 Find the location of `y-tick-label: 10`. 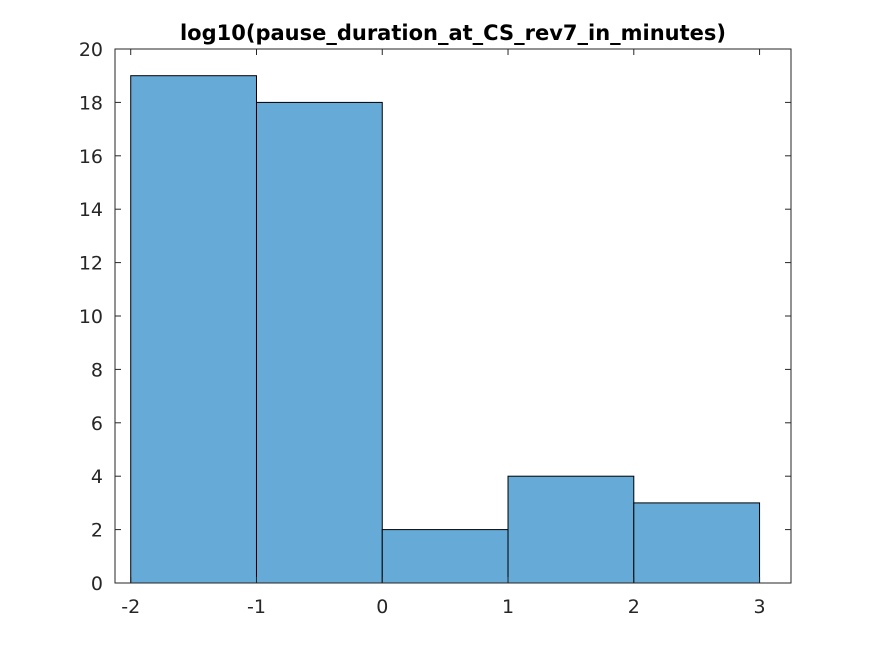

y-tick-label: 10 is located at coordinates (91, 317).